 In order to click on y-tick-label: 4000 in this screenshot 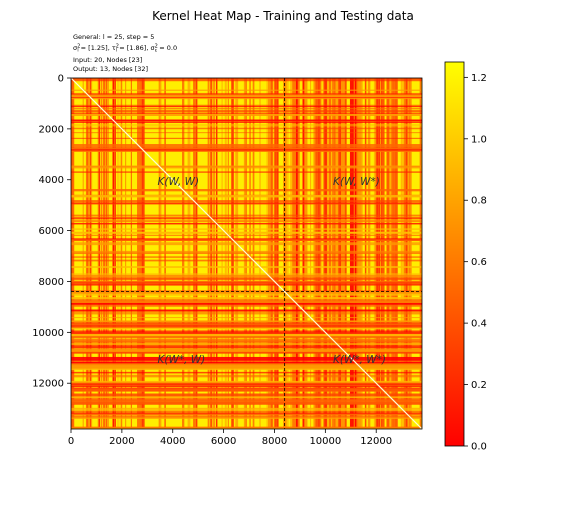, I will do `click(51, 180)`.